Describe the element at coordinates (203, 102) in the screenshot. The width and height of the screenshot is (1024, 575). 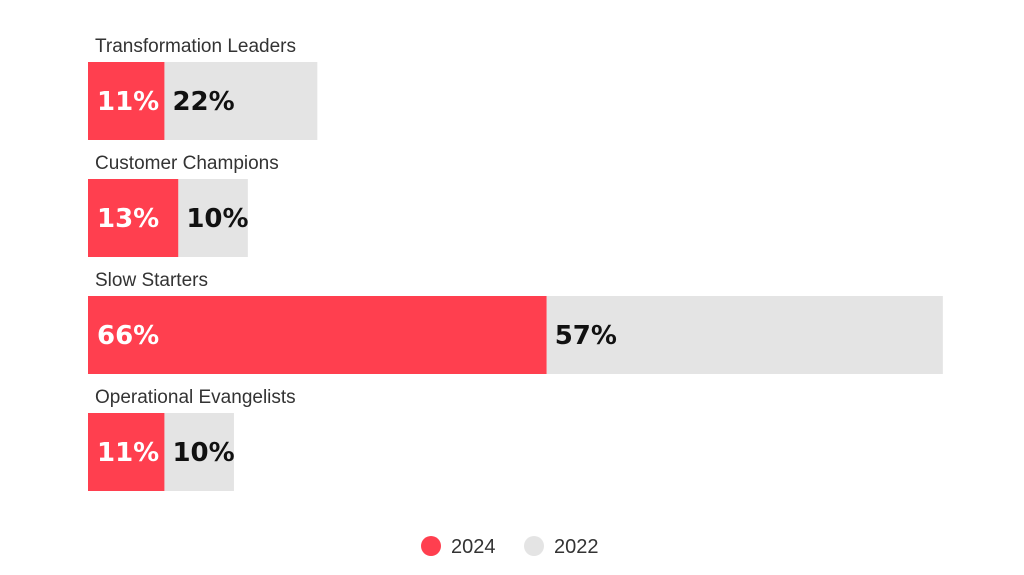
I see `data-label-2022-transformation-leaders: 22%` at that location.